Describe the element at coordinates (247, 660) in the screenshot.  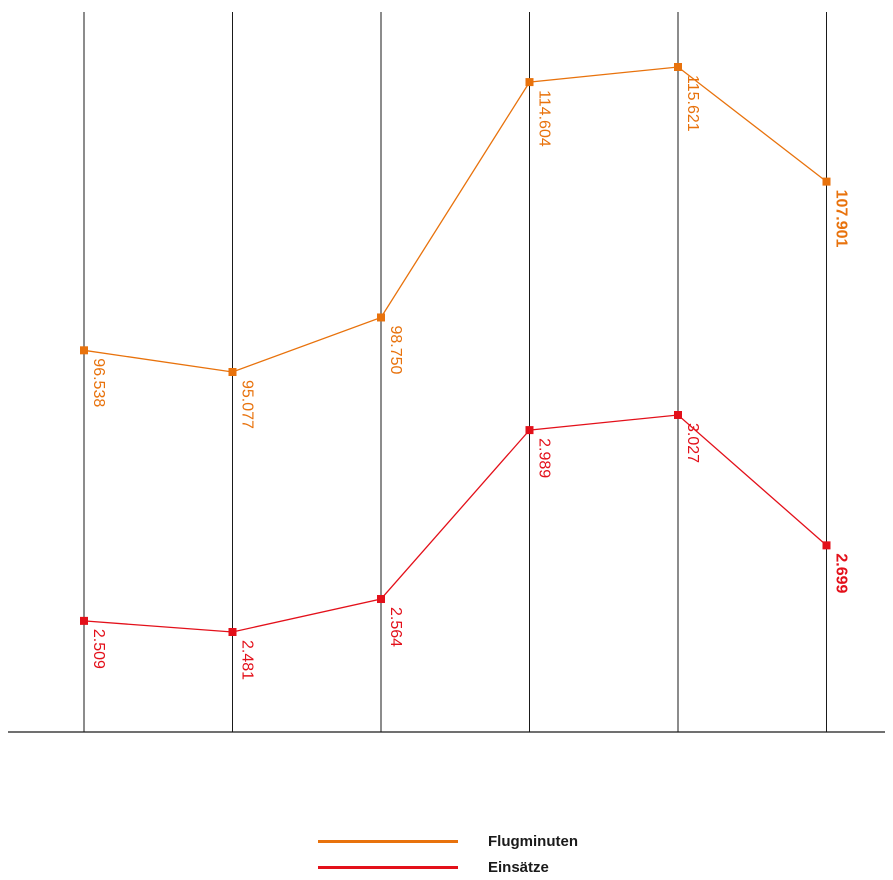
I see `data-label: 2.481` at that location.